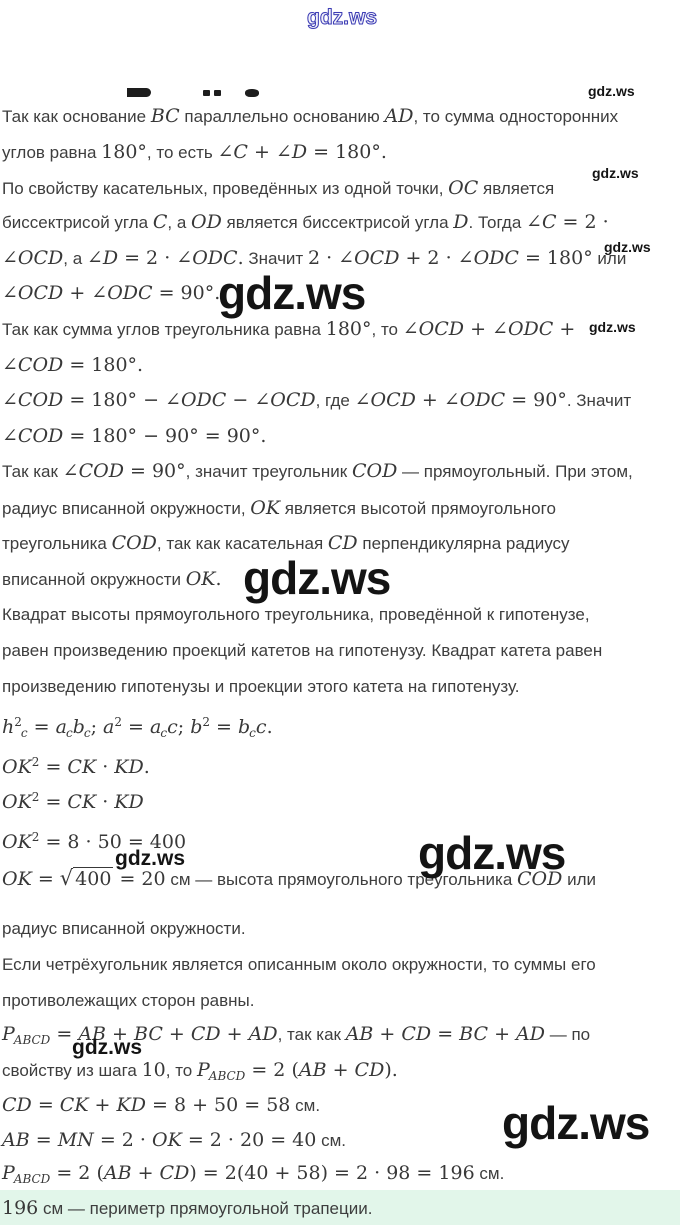 This screenshot has width=680, height=1225. What do you see at coordinates (321, 1070) in the screenshot?
I see `math-text: = 2 (AB + CD).` at bounding box center [321, 1070].